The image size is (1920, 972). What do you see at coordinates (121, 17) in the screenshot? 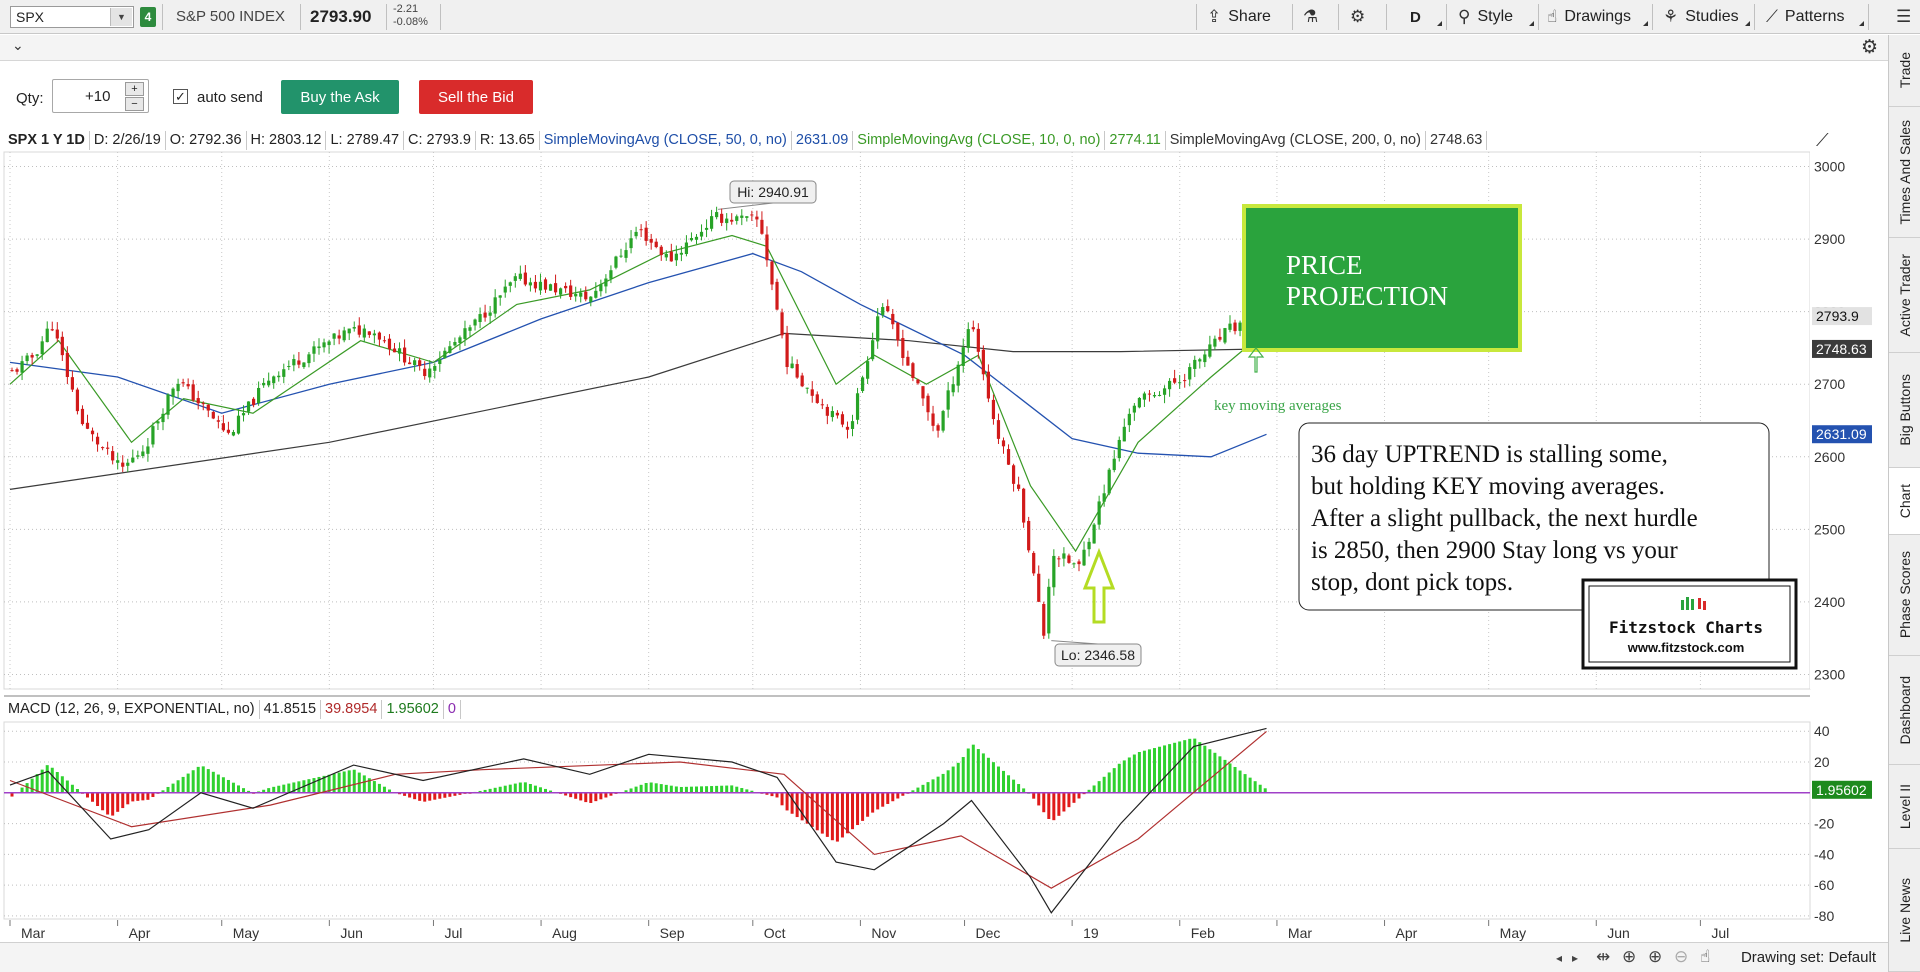
I see `chevron-down-icon: ▼` at bounding box center [121, 17].